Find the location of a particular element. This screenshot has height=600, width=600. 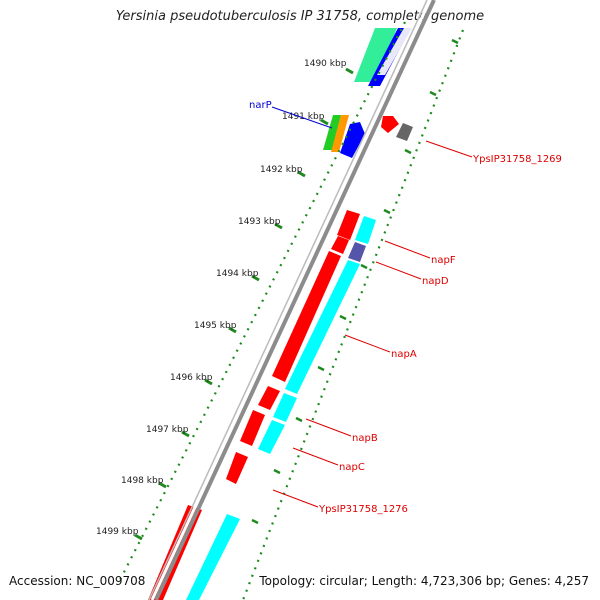

gene-purple-napd is located at coordinates (357, 252).